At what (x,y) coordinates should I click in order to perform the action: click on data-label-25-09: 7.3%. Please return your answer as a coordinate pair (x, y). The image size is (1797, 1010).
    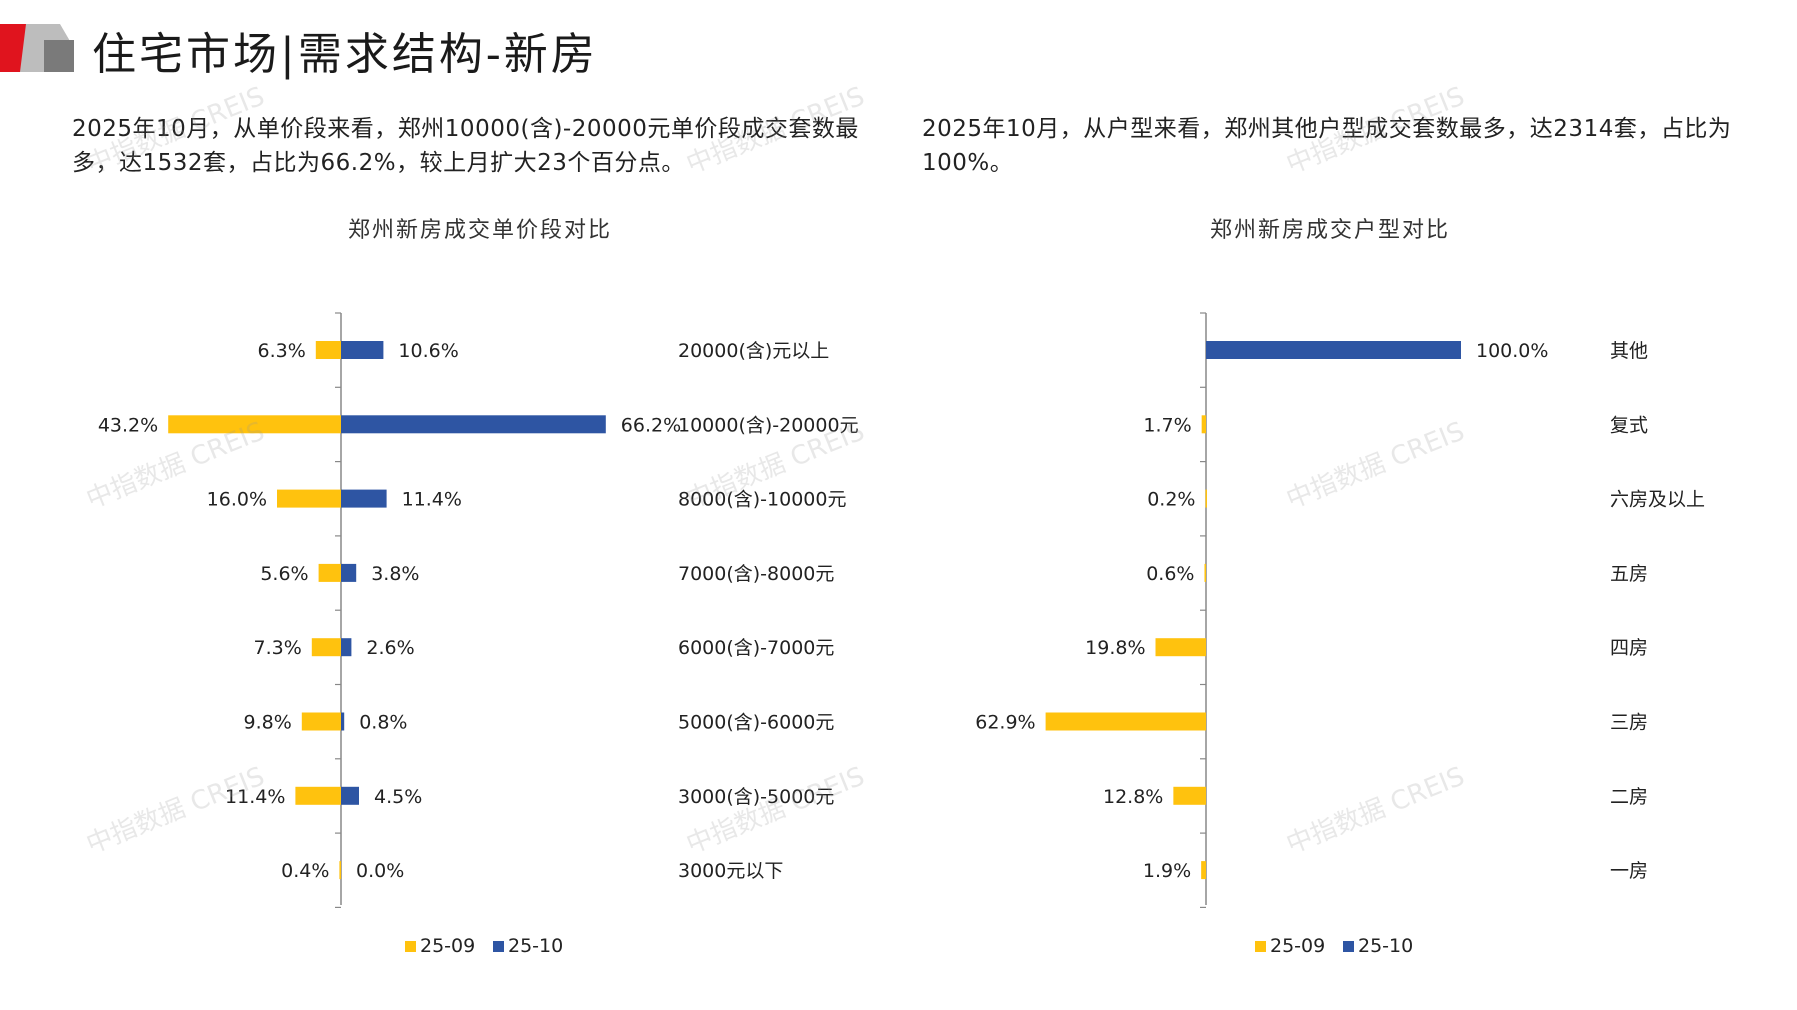
    Looking at the image, I should click on (278, 648).